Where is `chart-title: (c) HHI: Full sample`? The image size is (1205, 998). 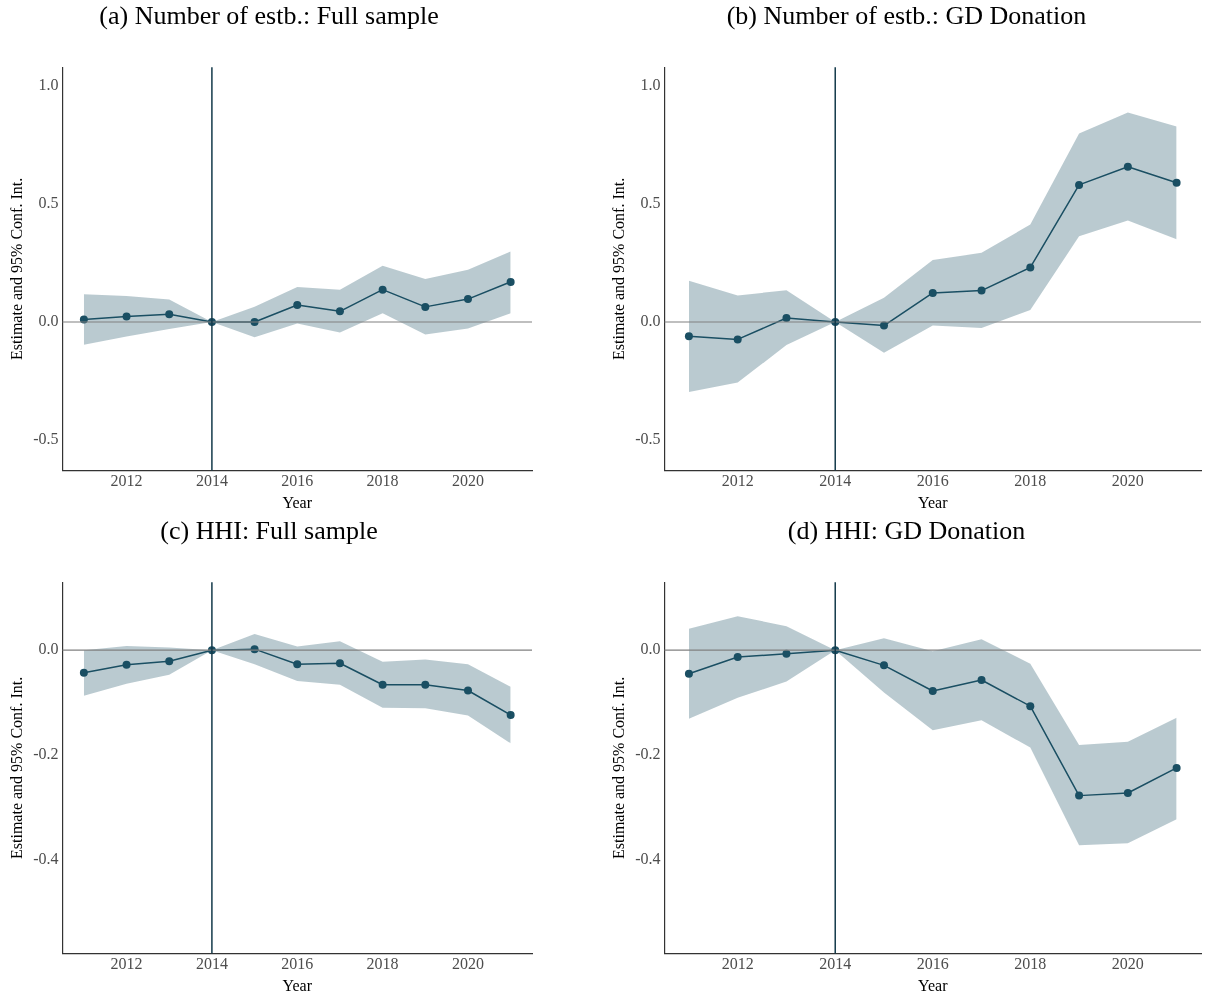
chart-title: (c) HHI: Full sample is located at coordinates (269, 531).